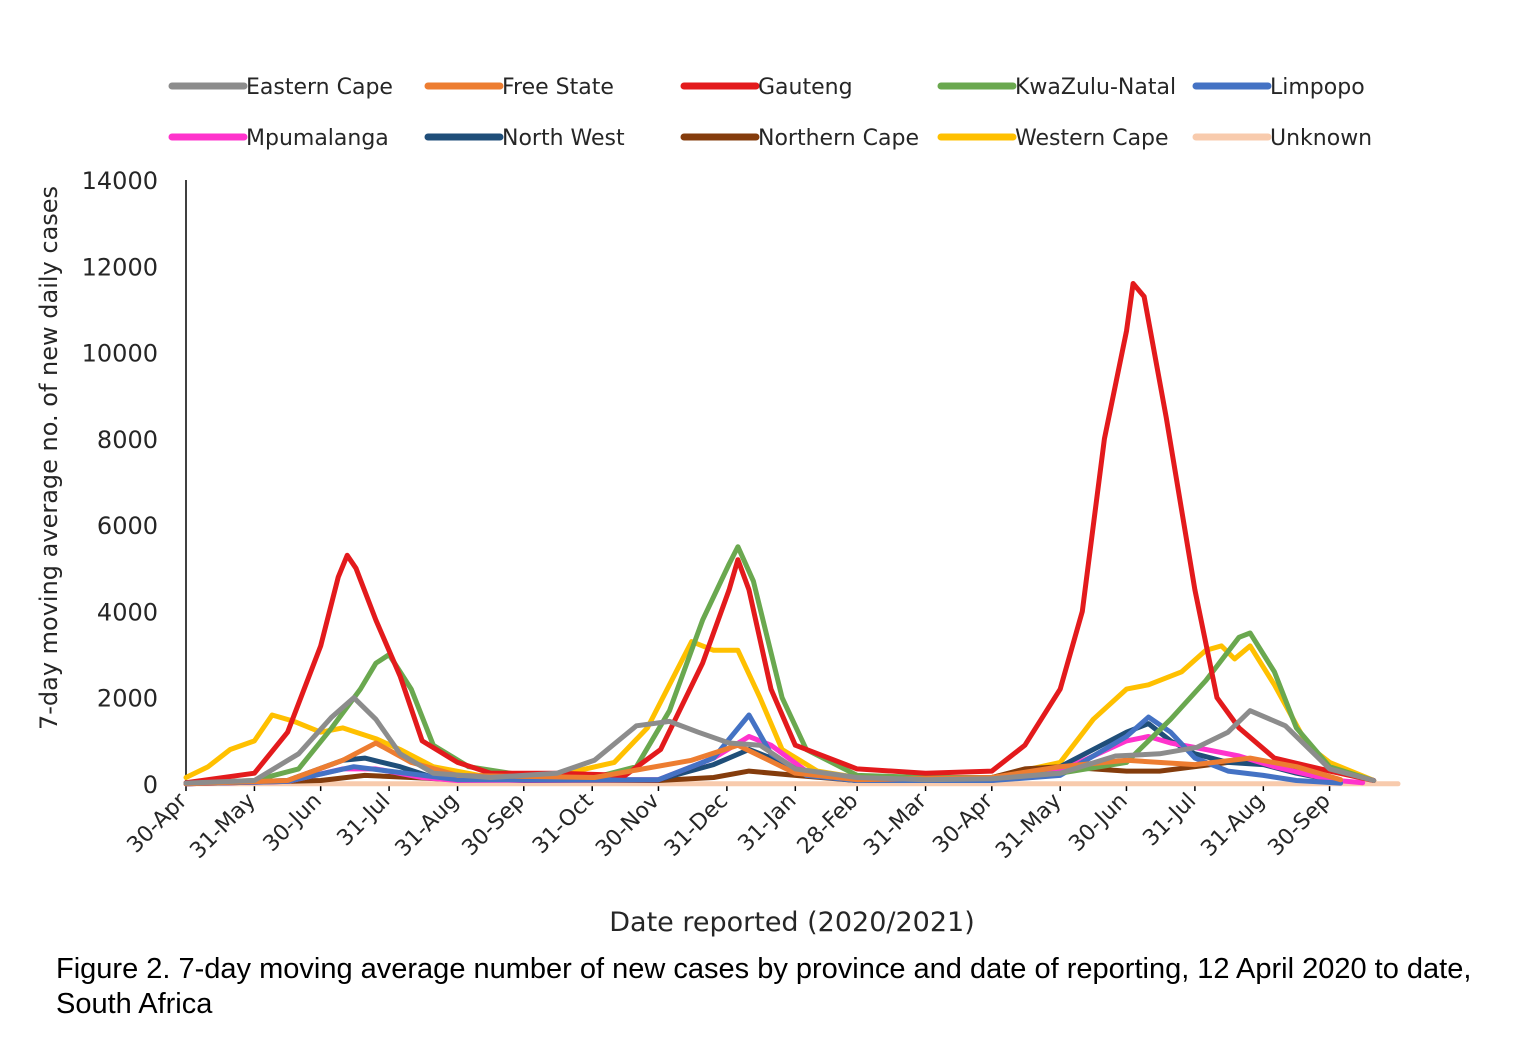 This screenshot has height=1042, width=1536. Describe the element at coordinates (150, 785) in the screenshot. I see `y-tick-label: 0` at that location.